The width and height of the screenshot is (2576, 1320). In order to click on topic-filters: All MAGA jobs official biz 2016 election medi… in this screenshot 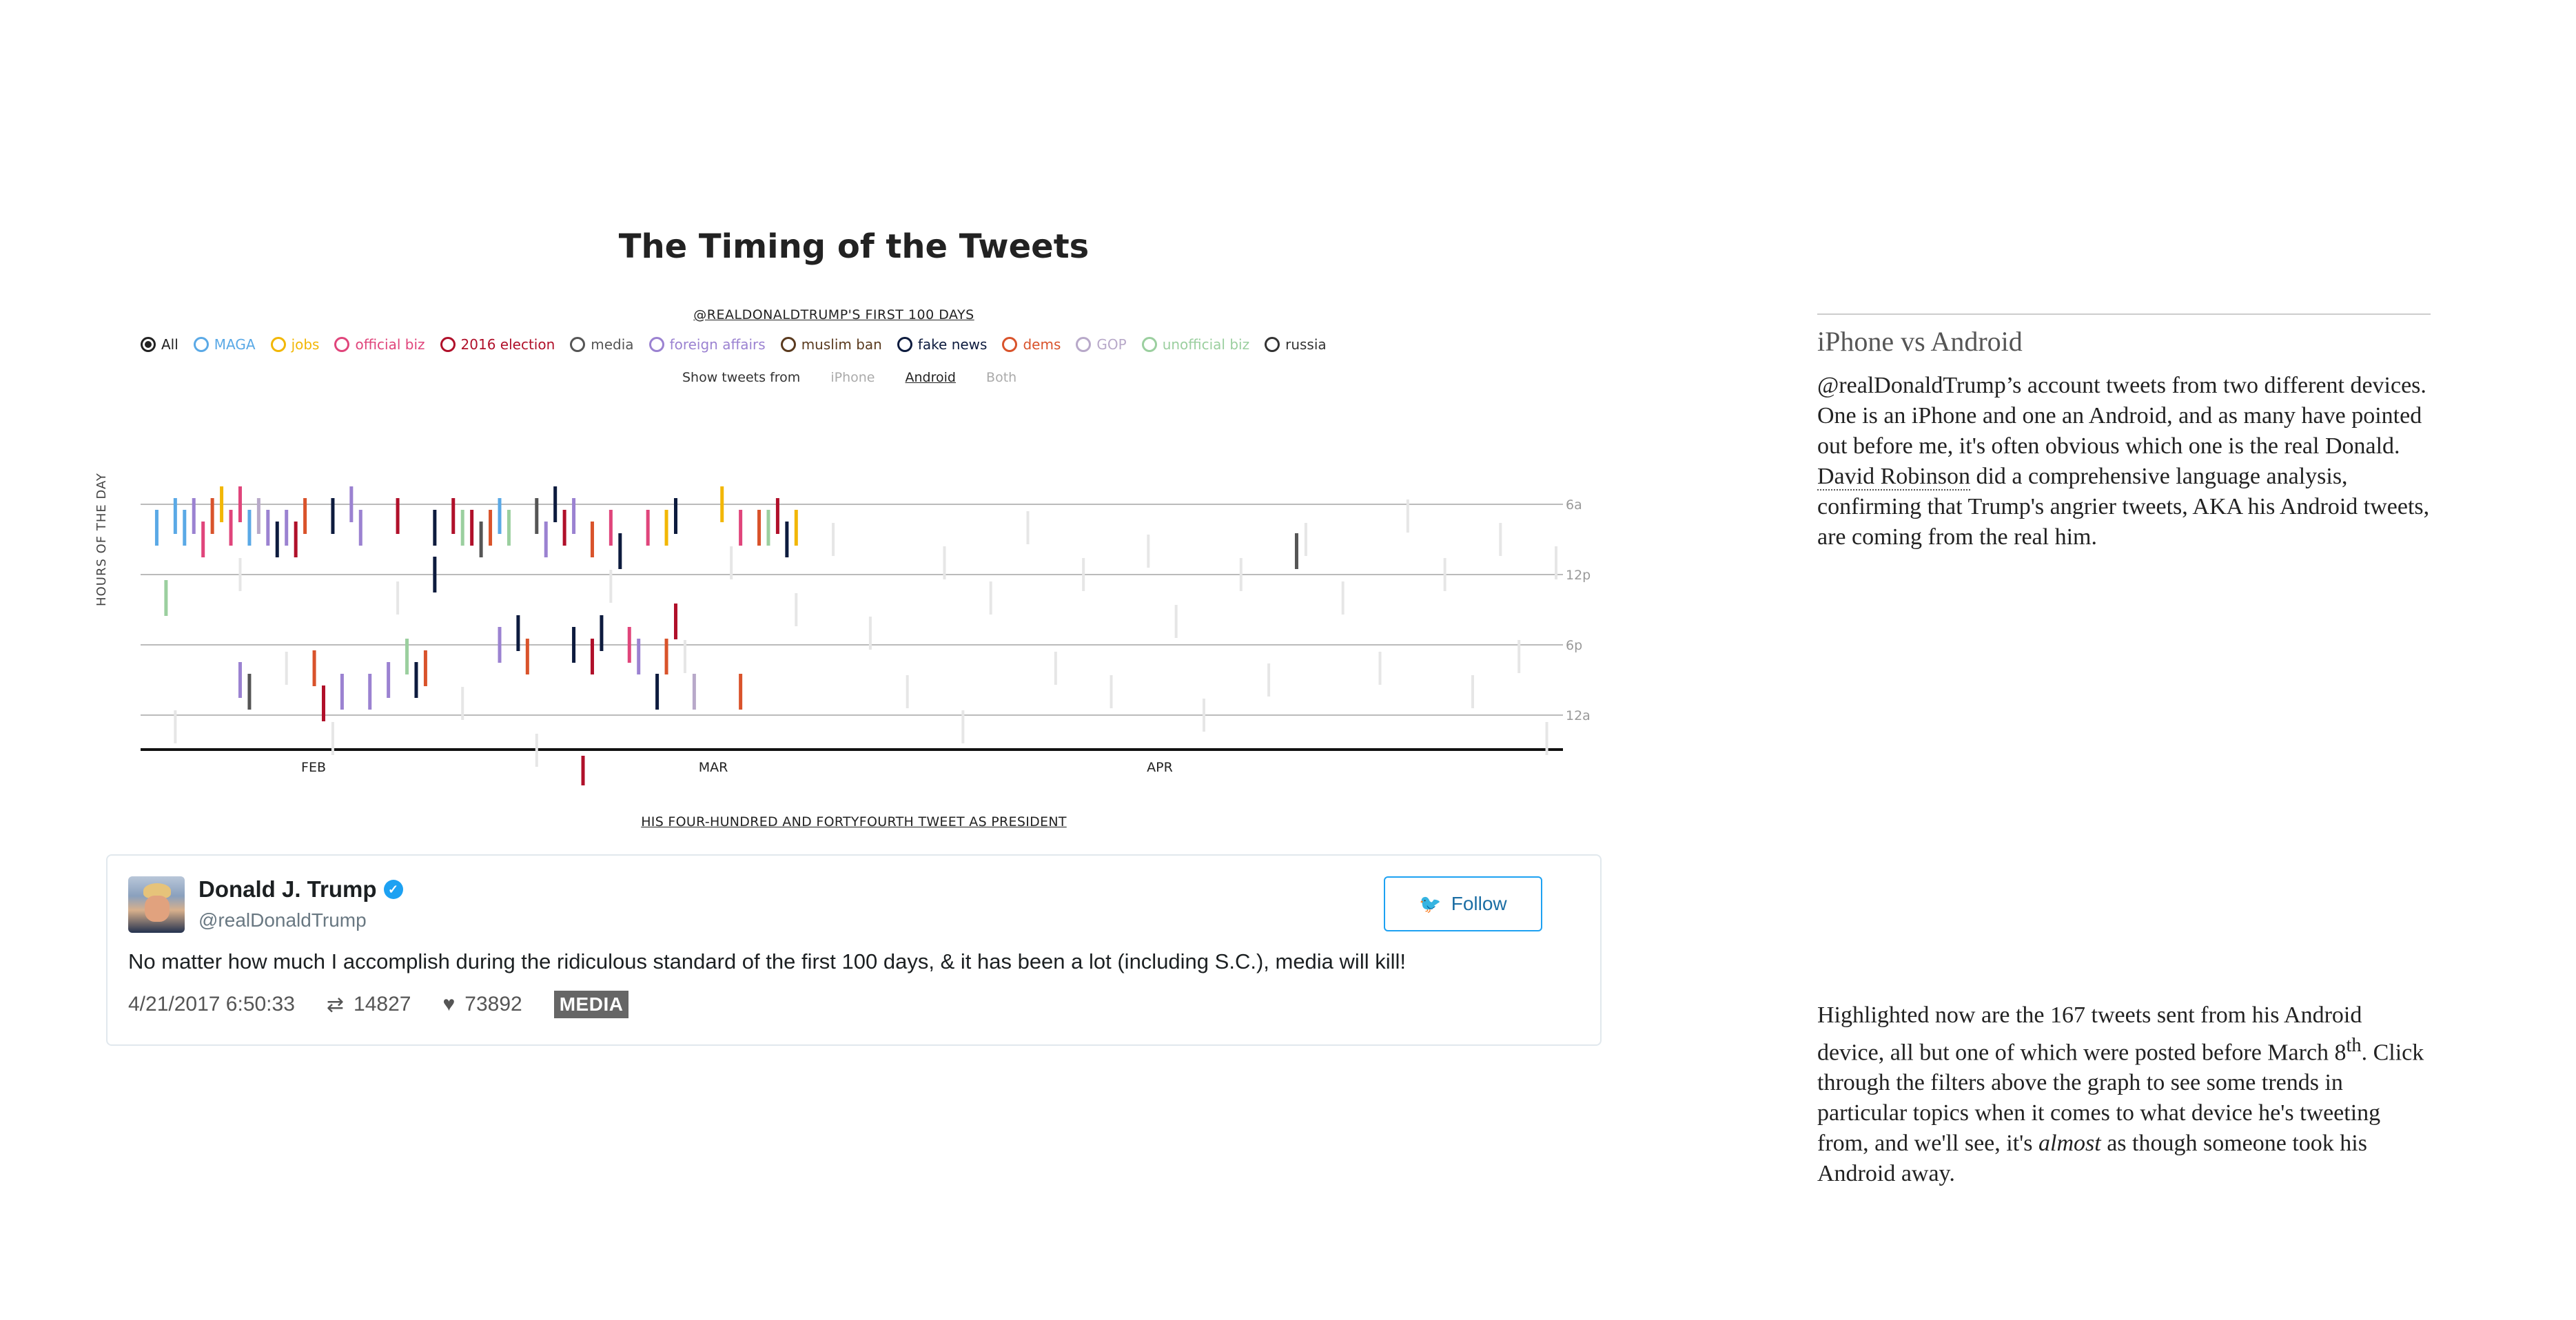, I will do `click(899, 348)`.